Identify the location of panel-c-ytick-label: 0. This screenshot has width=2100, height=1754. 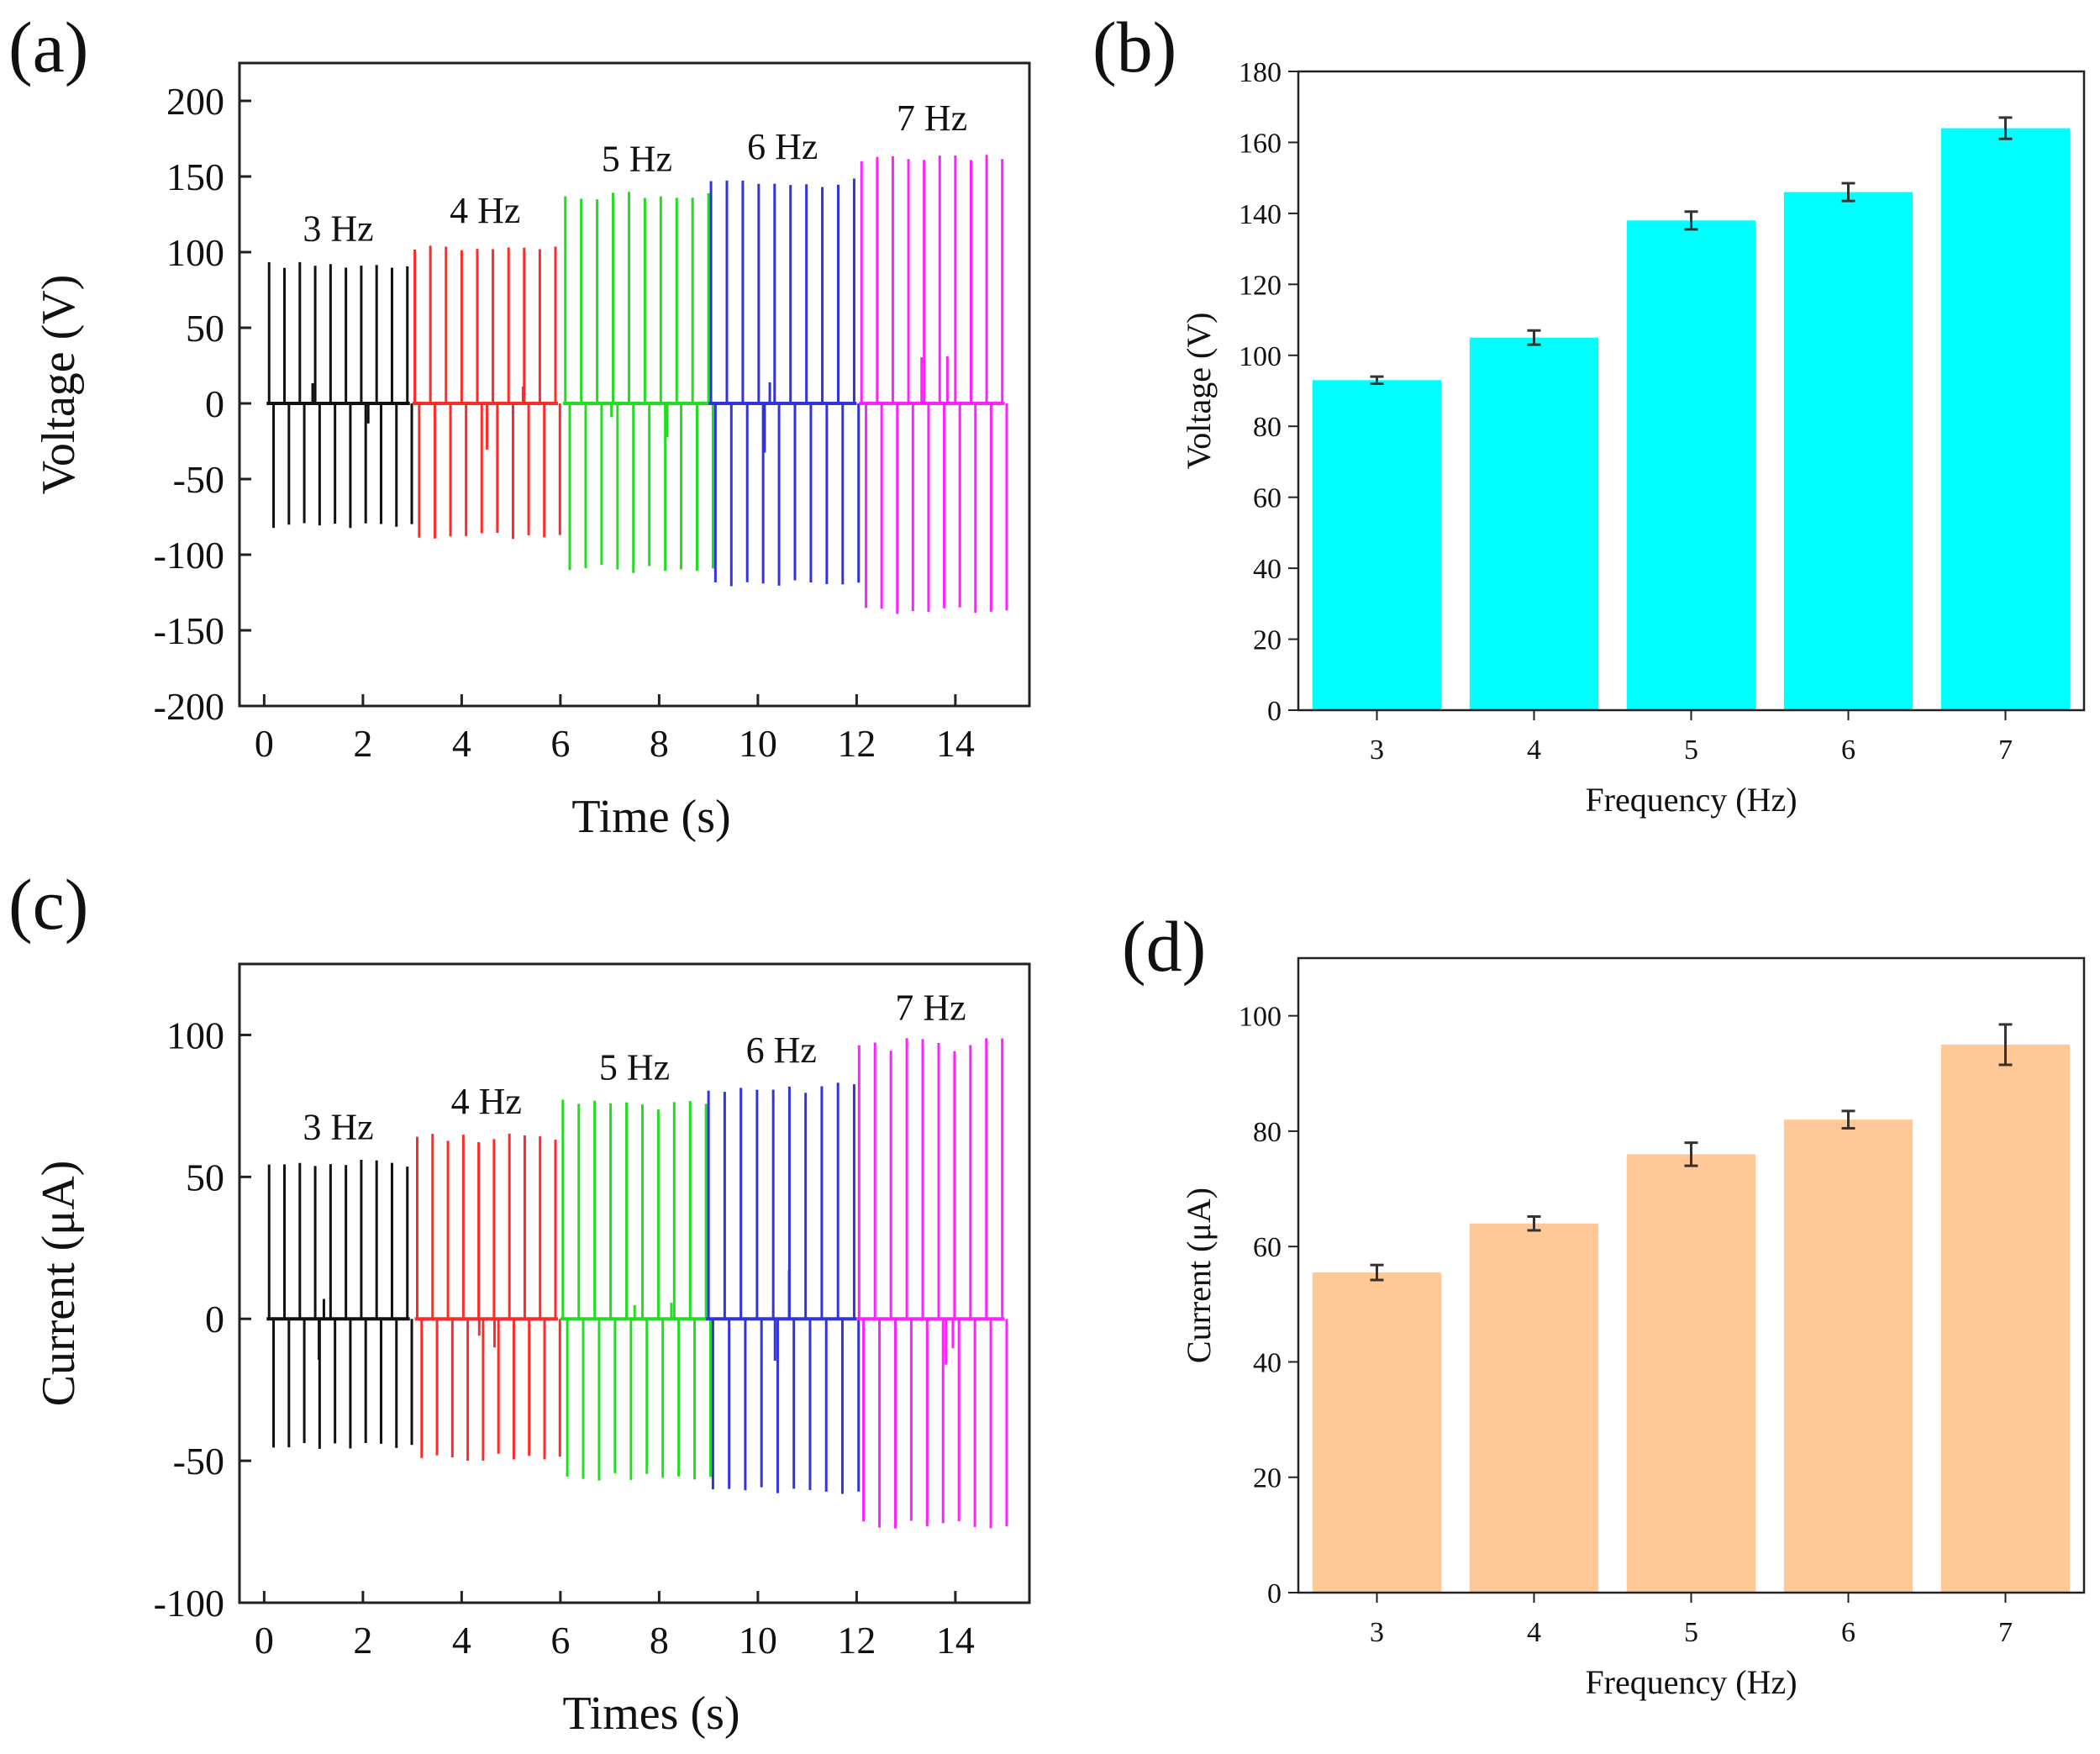
(214, 1319).